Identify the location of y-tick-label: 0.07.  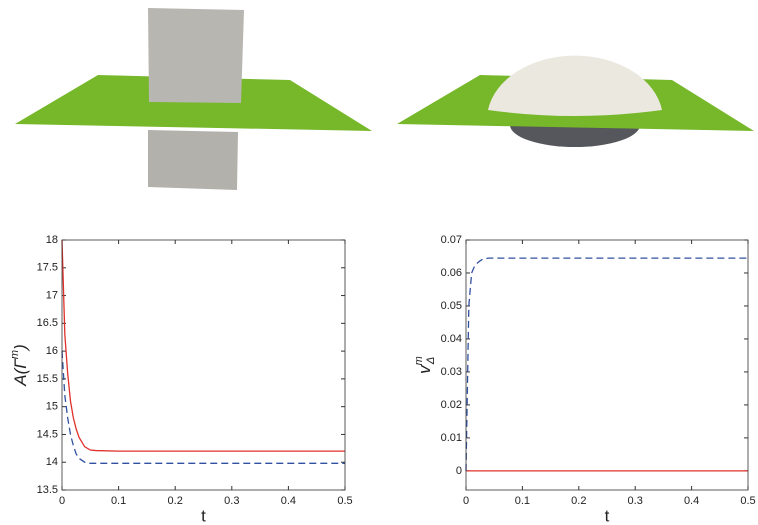
(451, 240).